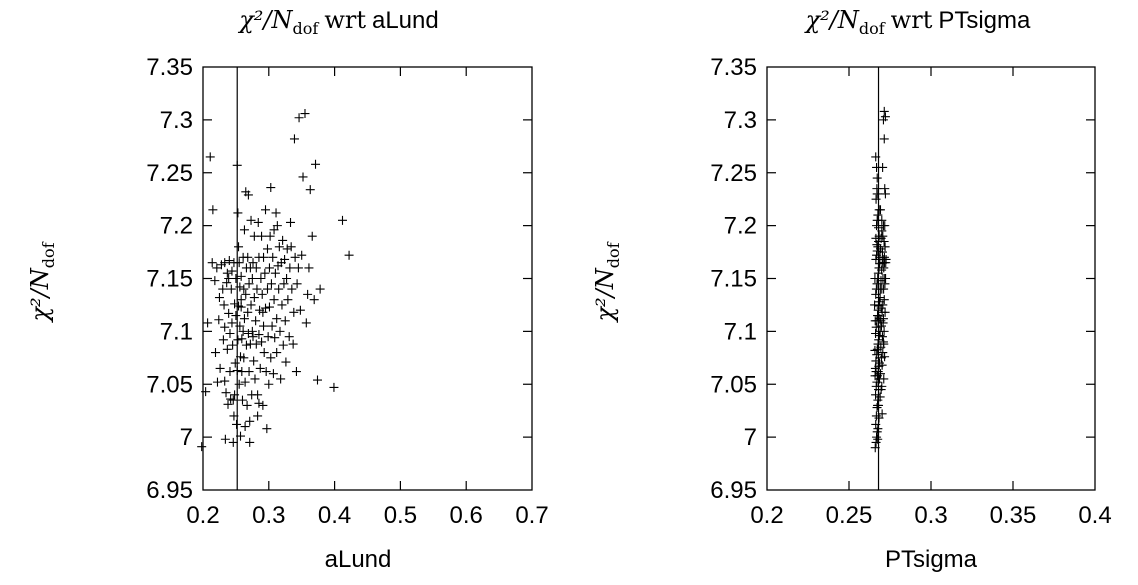 This screenshot has width=1138, height=585. I want to click on x-tick-label: 0.35, so click(1013, 515).